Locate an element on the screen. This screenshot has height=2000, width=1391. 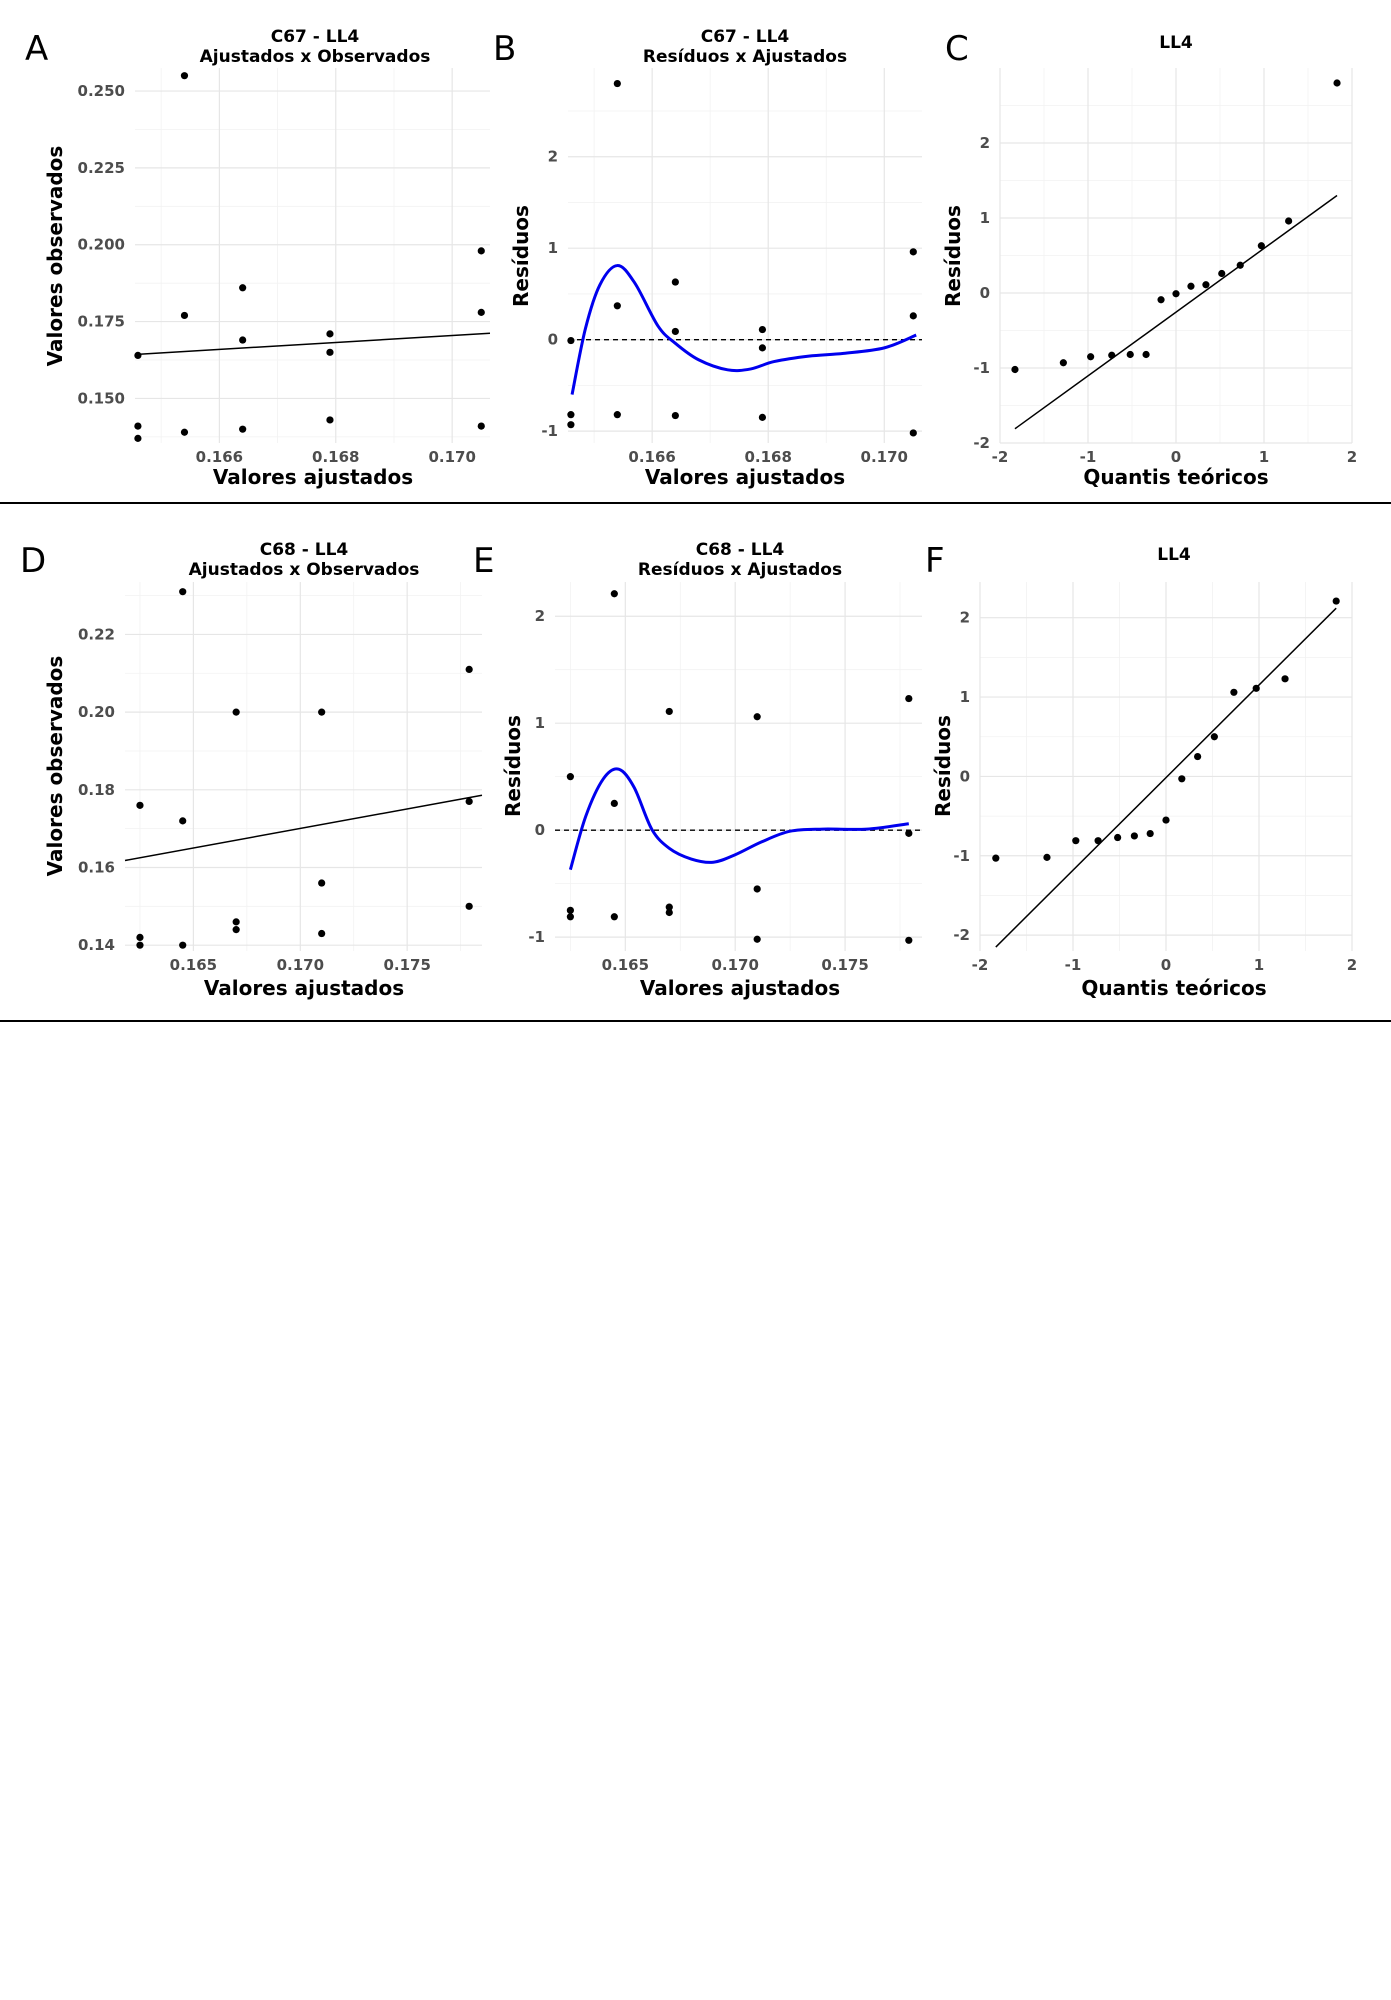
chart-title-line: Resíduos x Ajustados is located at coordinates (745, 57).